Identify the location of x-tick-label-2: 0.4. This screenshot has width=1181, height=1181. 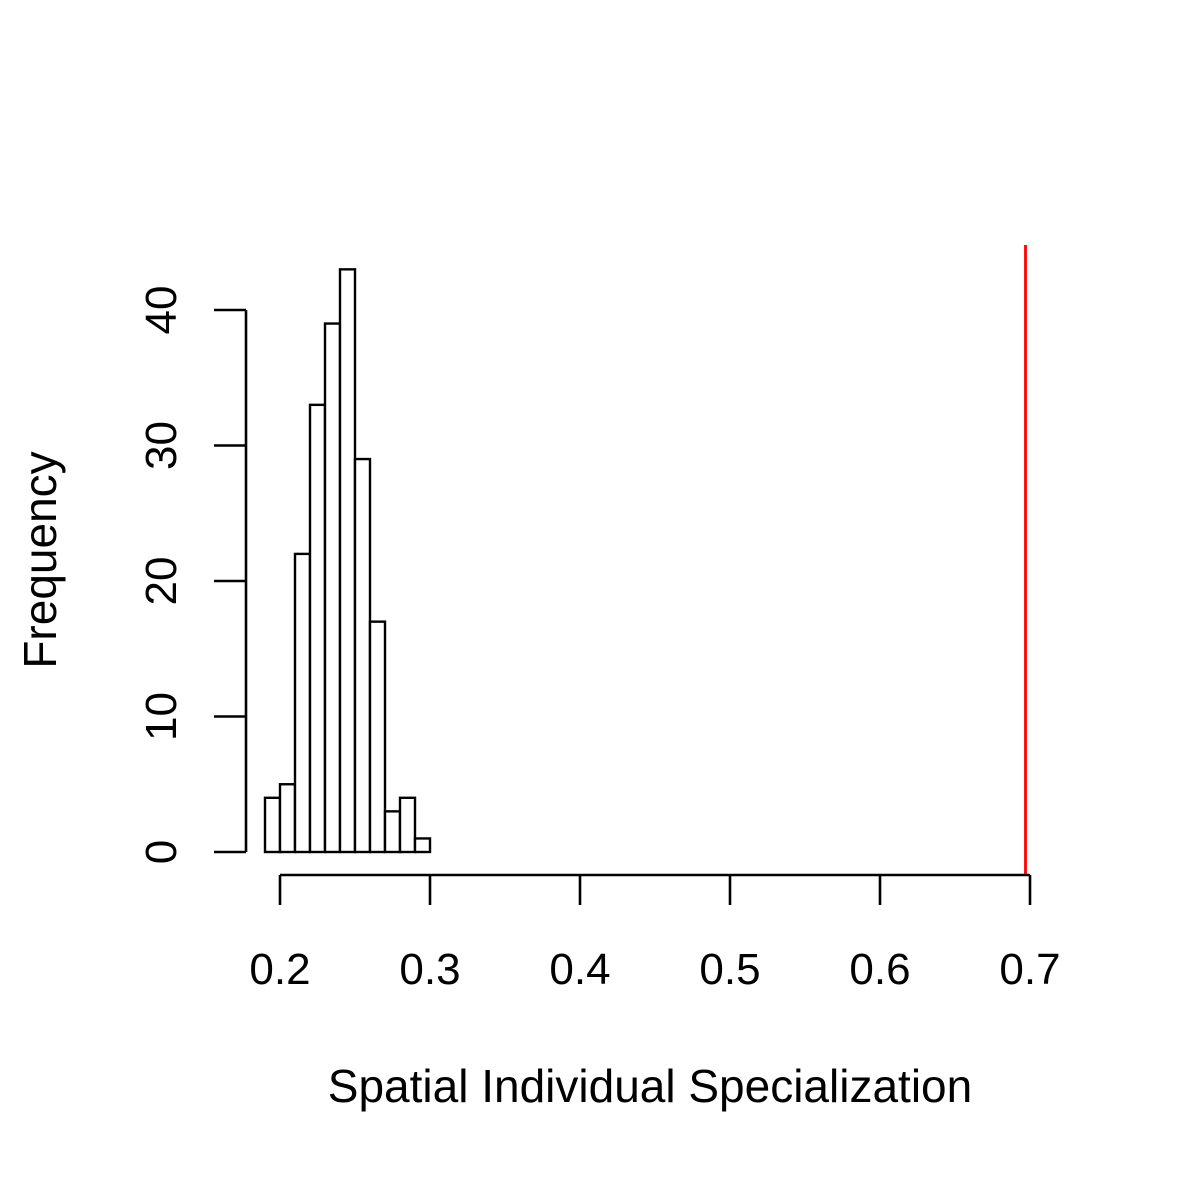
(579, 969).